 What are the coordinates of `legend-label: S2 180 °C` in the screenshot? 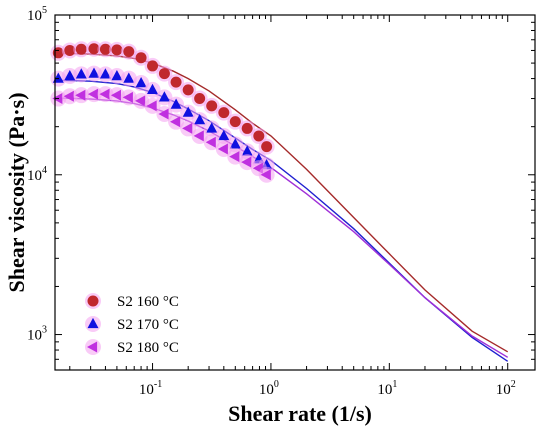 It's located at (148, 348).